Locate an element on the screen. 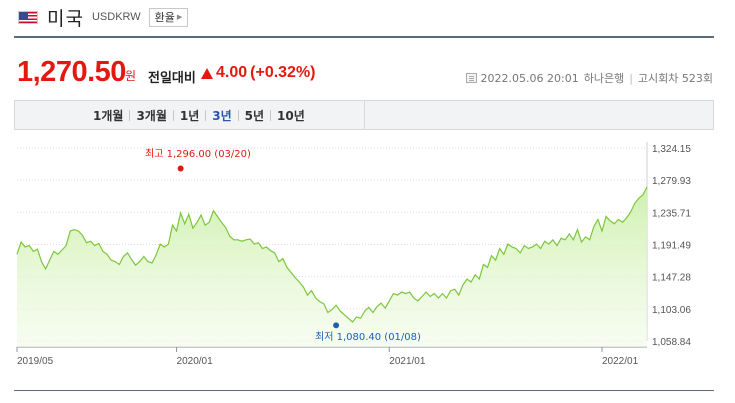 This screenshot has width=735, height=403. notice-round: 고시회차 523회 is located at coordinates (675, 78).